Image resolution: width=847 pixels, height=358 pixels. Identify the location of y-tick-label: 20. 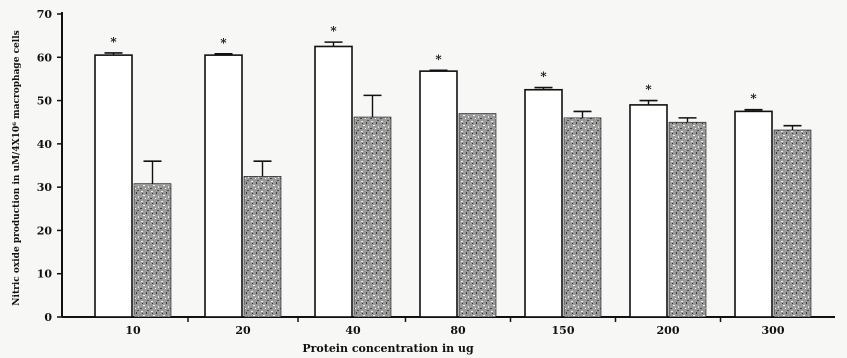
(45, 230).